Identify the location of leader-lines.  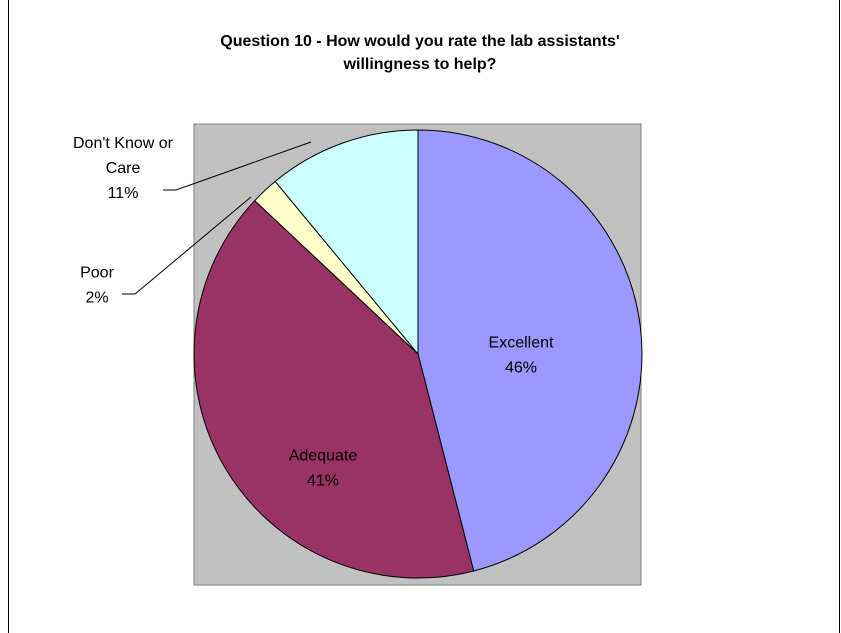
(217, 218).